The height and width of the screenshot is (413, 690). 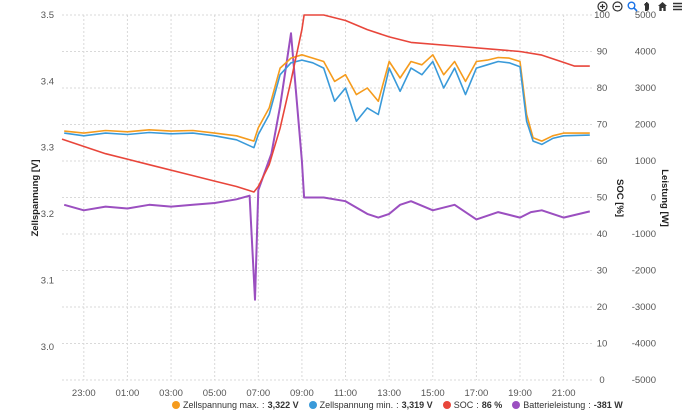 I want to click on y-tick-label-soc: 0, so click(x=601, y=380).